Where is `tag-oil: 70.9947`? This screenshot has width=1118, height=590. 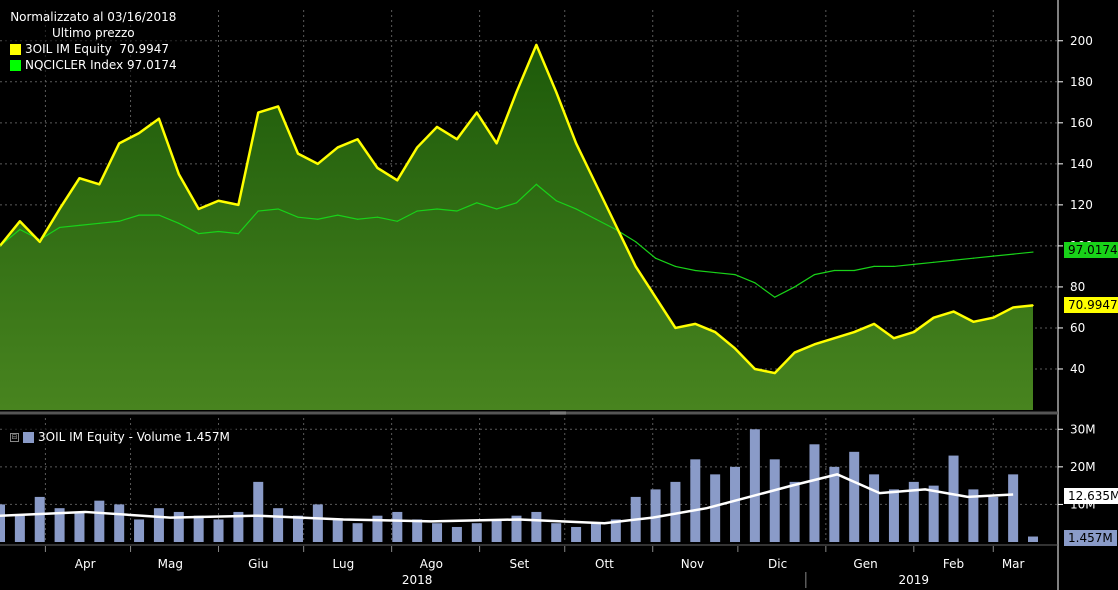
tag-oil: 70.9947 is located at coordinates (1091, 305).